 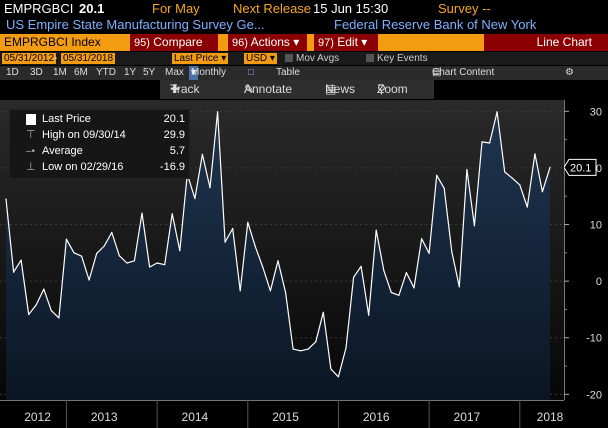 I want to click on period-5y: 5Y, so click(x=149, y=72).